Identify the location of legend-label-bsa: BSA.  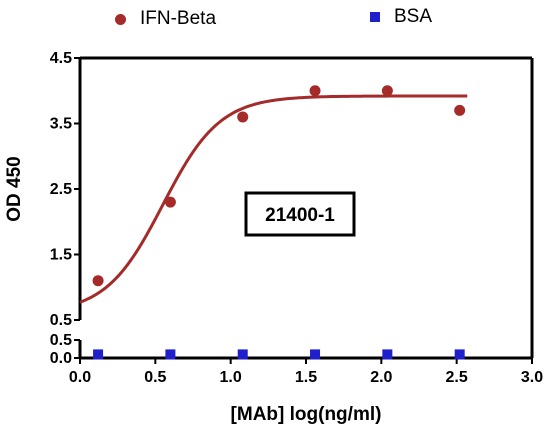
(413, 16).